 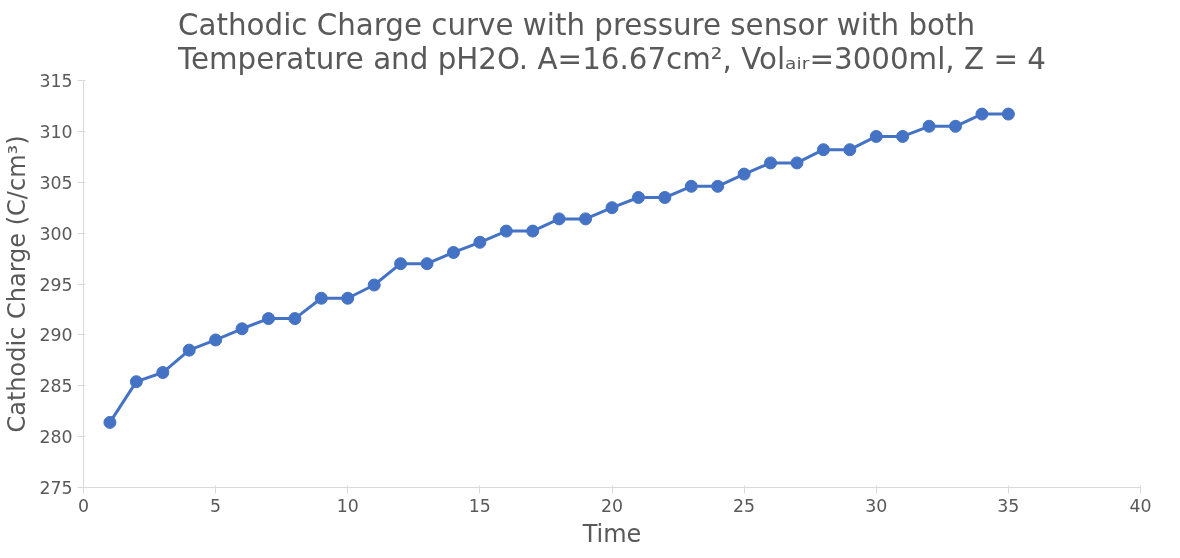 I want to click on y-tick-label: 315, so click(x=56, y=81).